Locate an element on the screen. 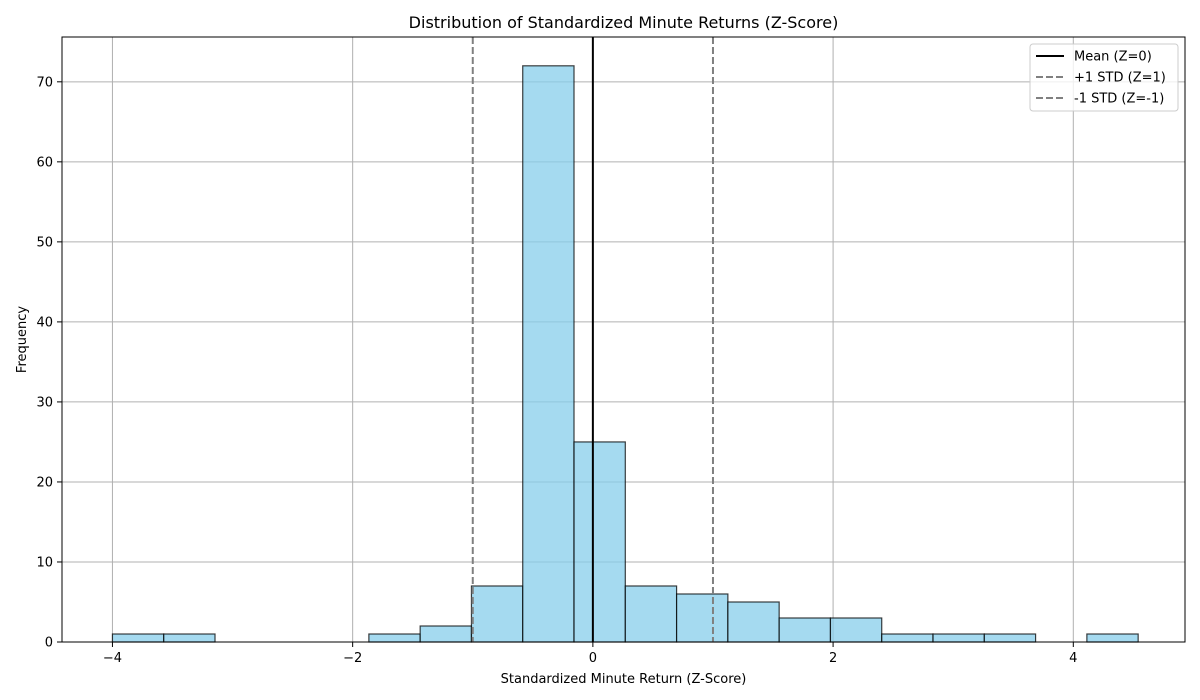 Image resolution: width=1200 pixels, height=700 pixels. x-tick-label: 2 is located at coordinates (833, 658).